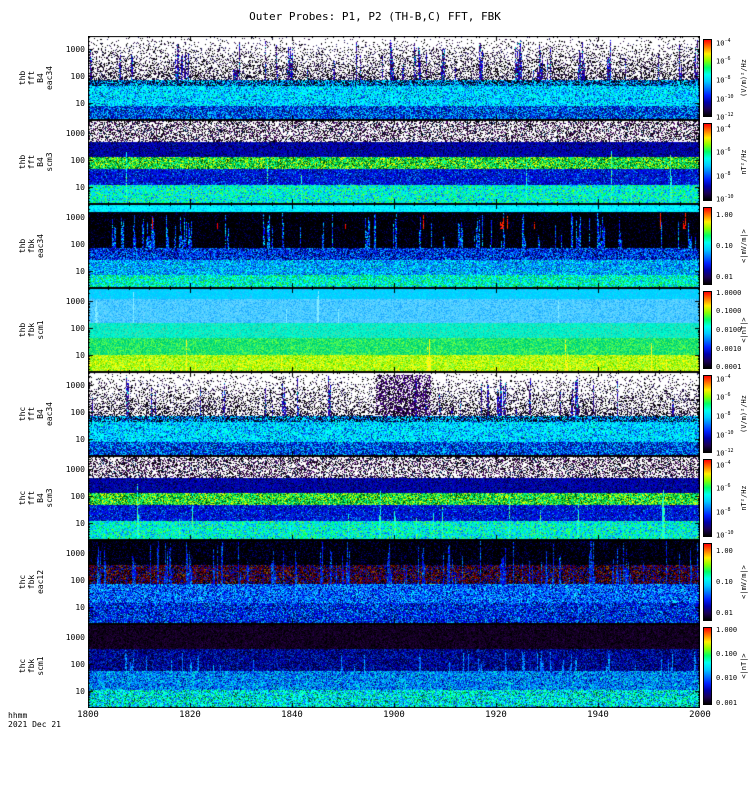 This screenshot has height=800, width=750. Describe the element at coordinates (744, 498) in the screenshot. I see `colorbar-unit-label: nT²/Hz` at that location.